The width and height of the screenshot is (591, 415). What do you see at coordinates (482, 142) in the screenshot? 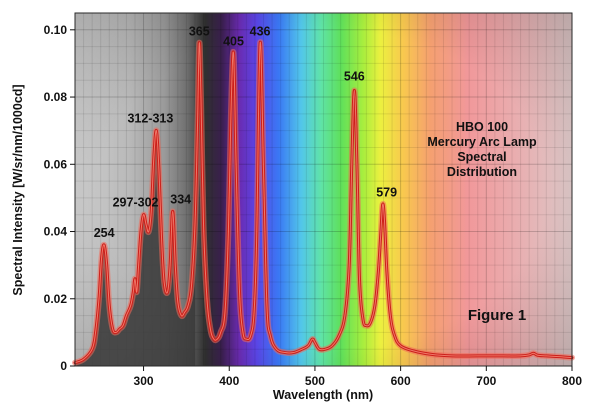
I see `annotation-line-2: Mercury Arc Lamp` at bounding box center [482, 142].